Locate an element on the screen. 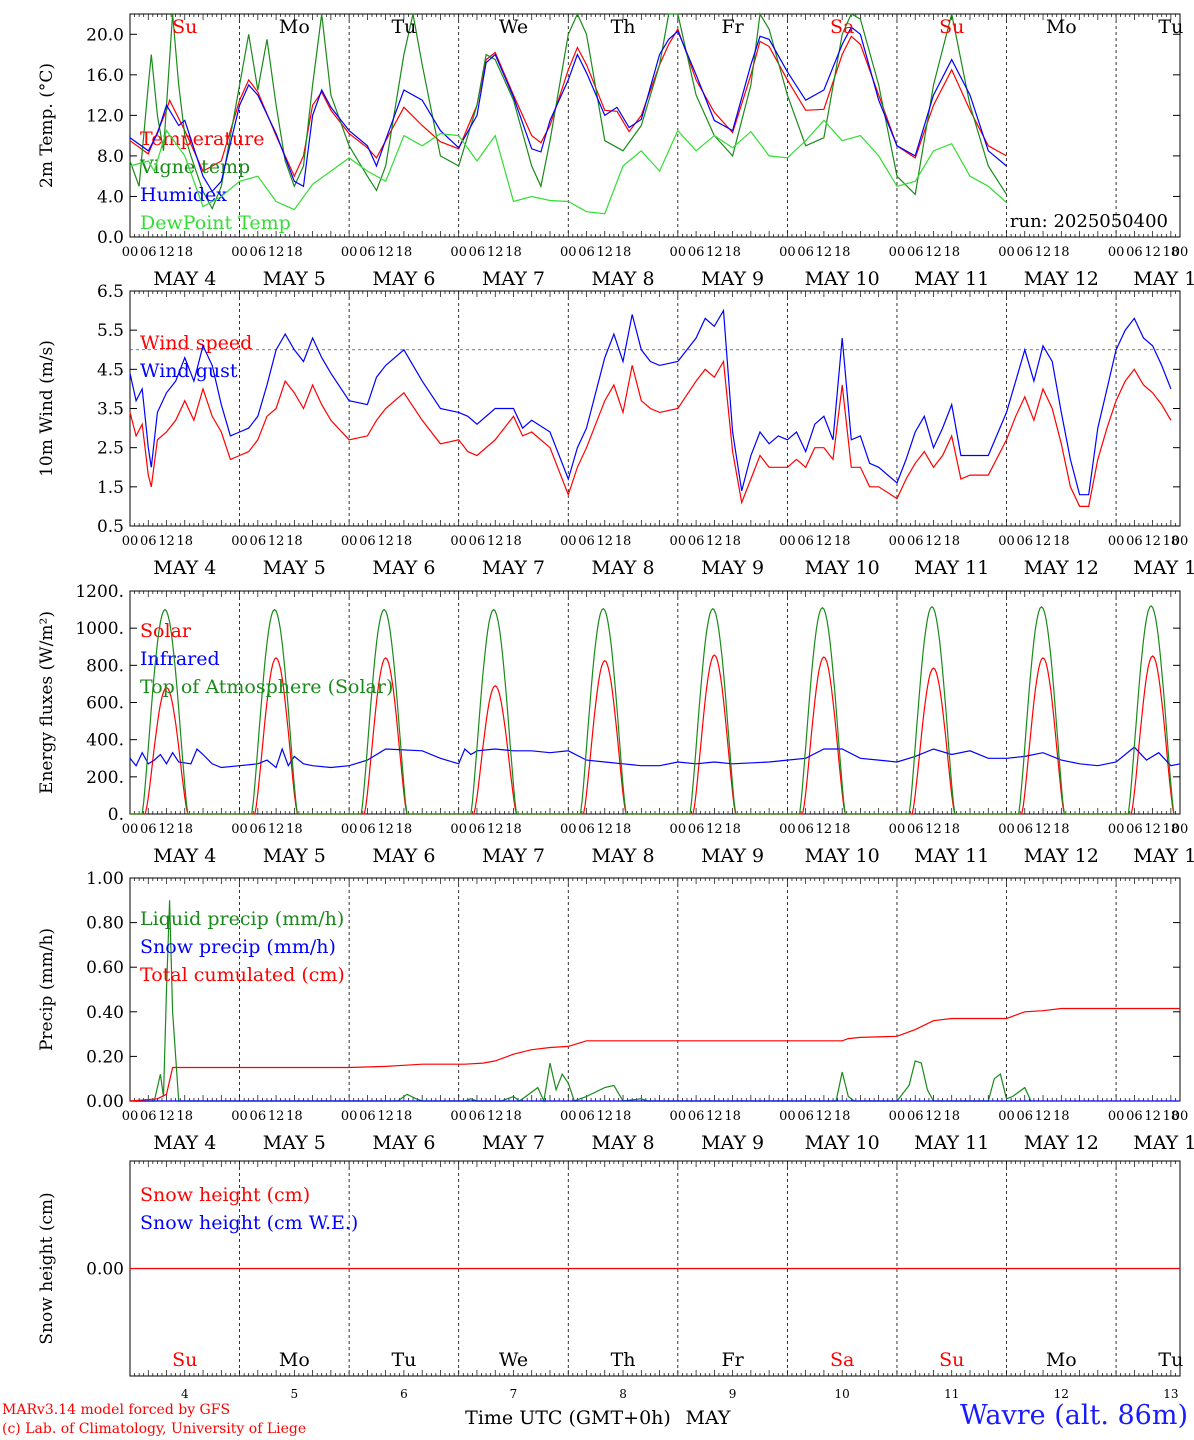 This screenshot has width=1194, height=1440. y-tick-label: 1000. is located at coordinates (99, 629).